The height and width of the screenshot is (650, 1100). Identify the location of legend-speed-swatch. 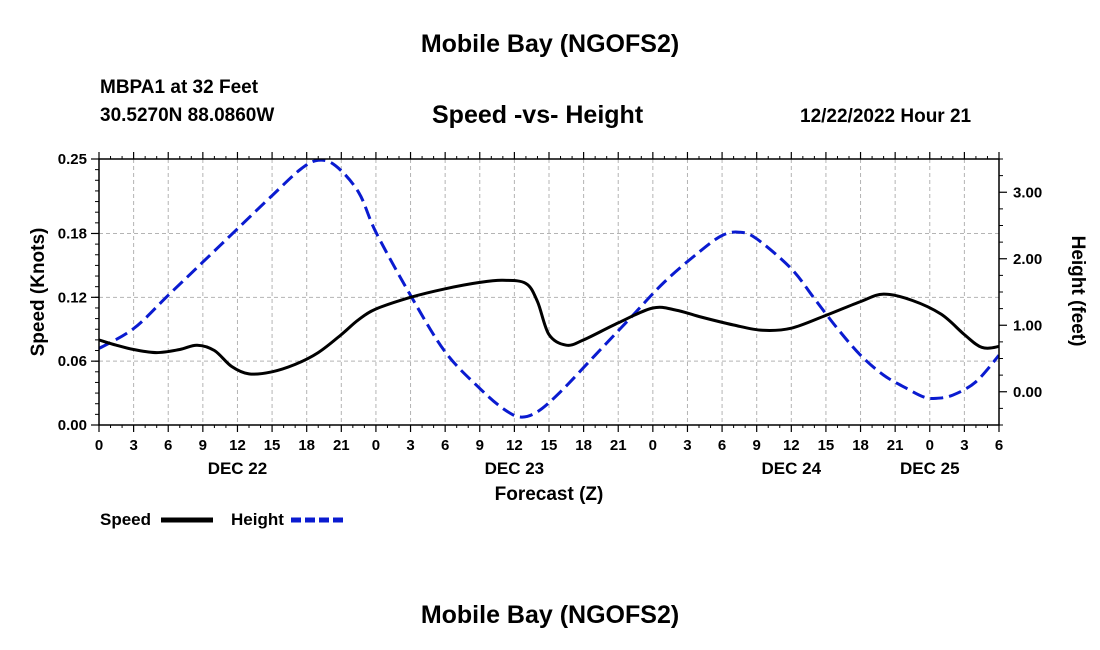
(187, 520).